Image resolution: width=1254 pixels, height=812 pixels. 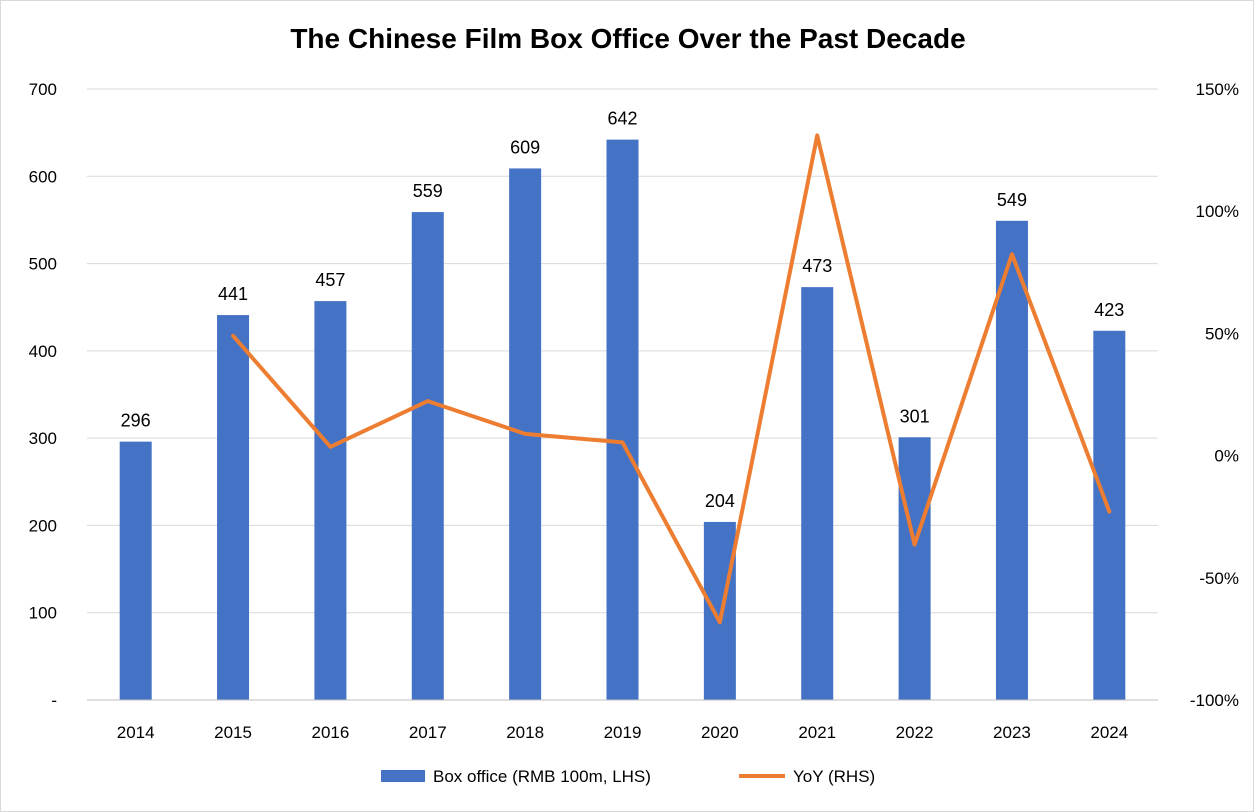 I want to click on x-tick-label: 2021, so click(x=817, y=732).